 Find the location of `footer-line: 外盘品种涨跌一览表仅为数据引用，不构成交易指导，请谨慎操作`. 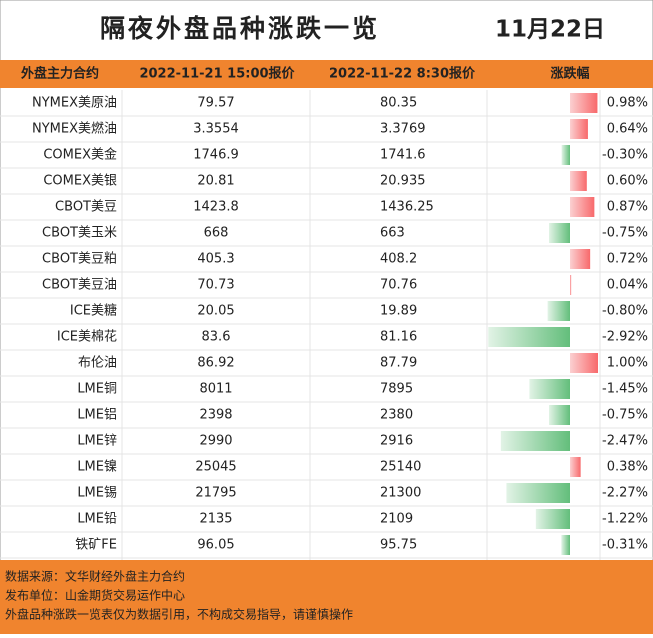

footer-line: 外盘品种涨跌一览表仅为数据引用，不构成交易指导，请谨慎操作 is located at coordinates (179, 614).